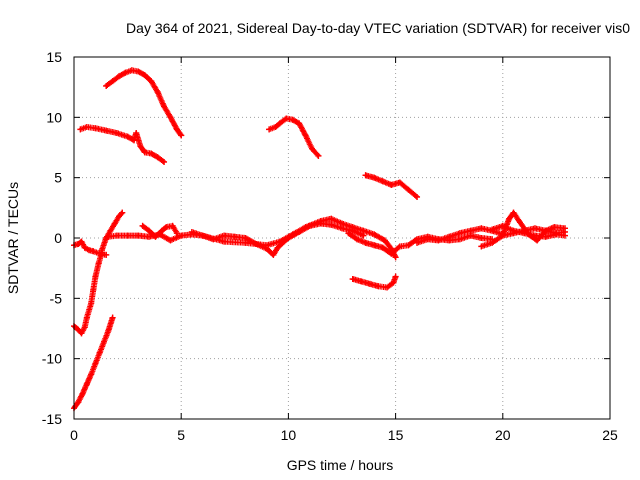  I want to click on y-tick-label: 15, so click(54, 57).